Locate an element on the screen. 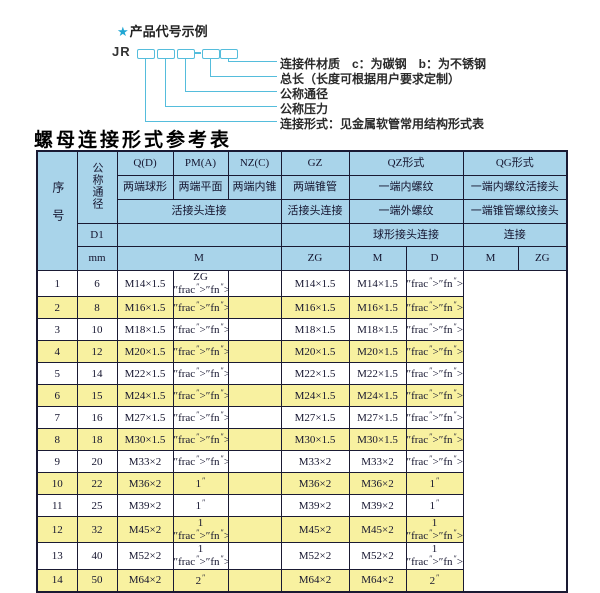 The image size is (600, 593). cell-qg-zg: ″frac″>″fn″>1″fd″>2″ is located at coordinates (434, 418).